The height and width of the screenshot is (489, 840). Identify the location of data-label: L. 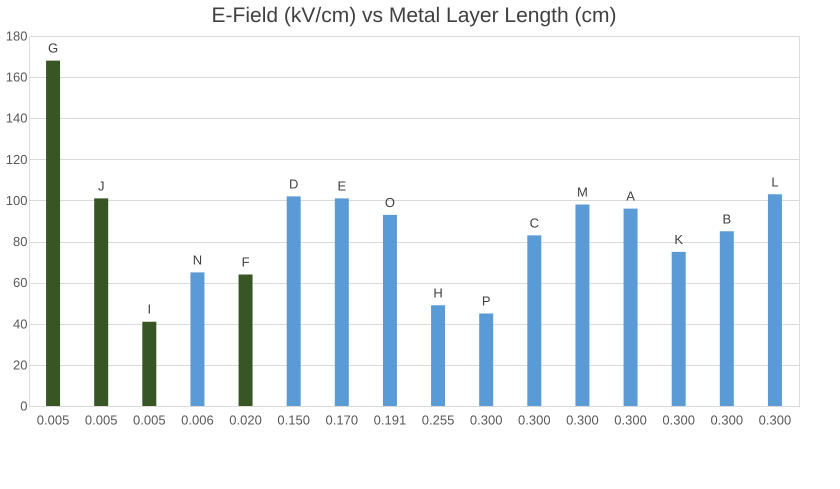
(775, 182).